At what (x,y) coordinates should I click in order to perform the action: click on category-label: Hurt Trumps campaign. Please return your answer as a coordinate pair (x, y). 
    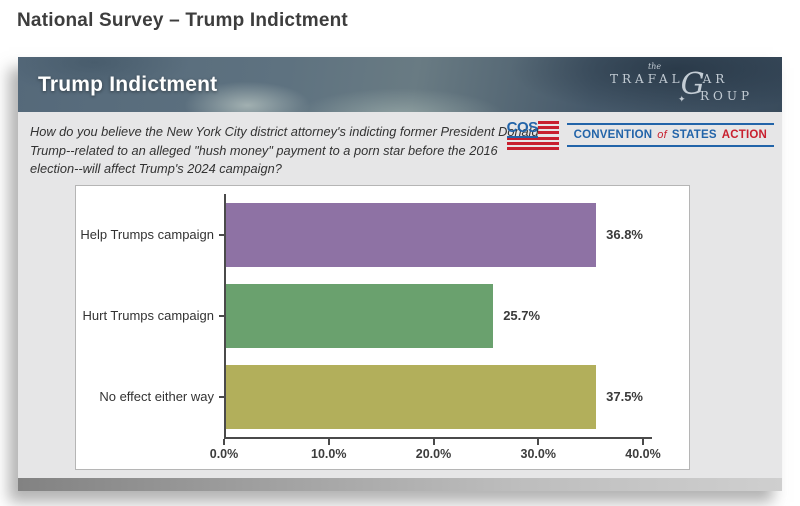
    Looking at the image, I should click on (150, 315).